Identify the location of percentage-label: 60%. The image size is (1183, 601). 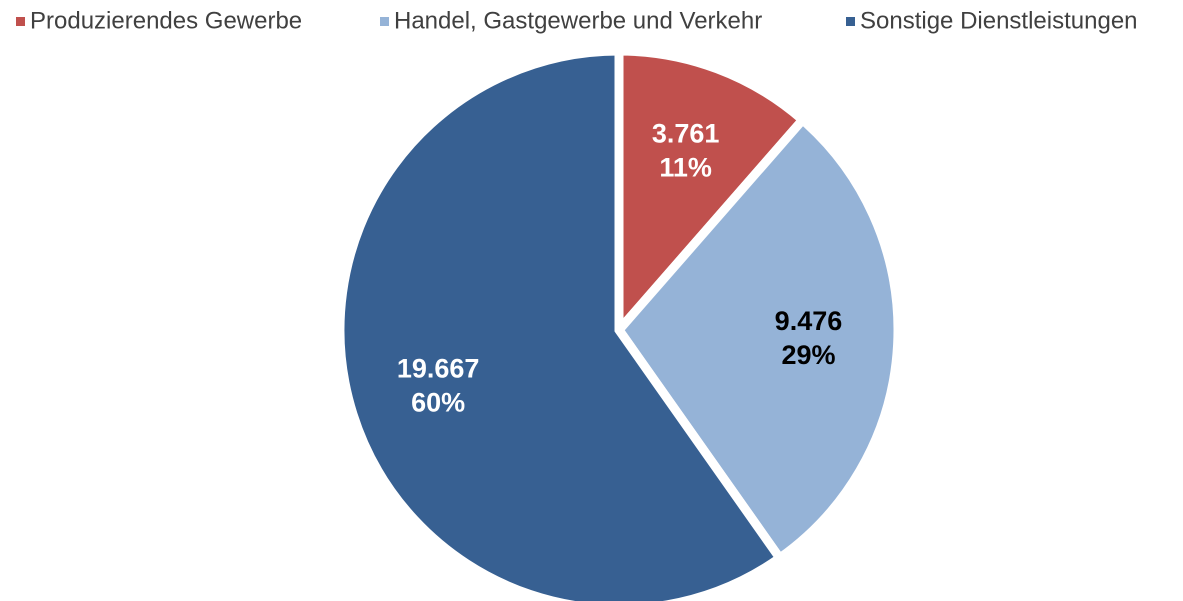
(438, 402).